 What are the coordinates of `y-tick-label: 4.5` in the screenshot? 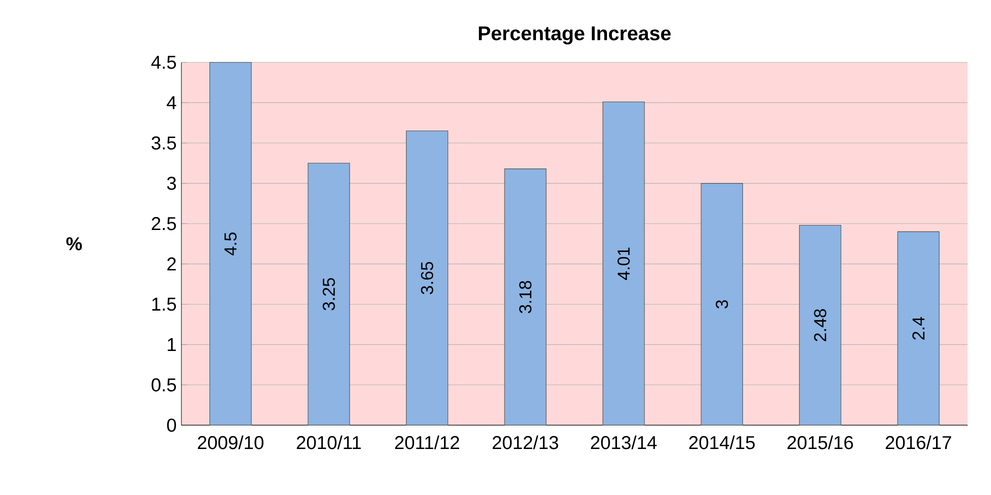 It's located at (163, 62).